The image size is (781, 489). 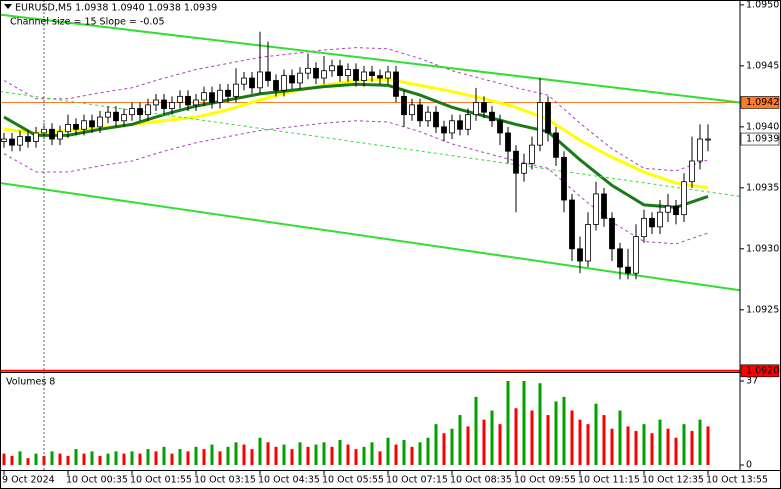 I want to click on x-tick-label: 10 Oct 08:35, so click(x=481, y=480).